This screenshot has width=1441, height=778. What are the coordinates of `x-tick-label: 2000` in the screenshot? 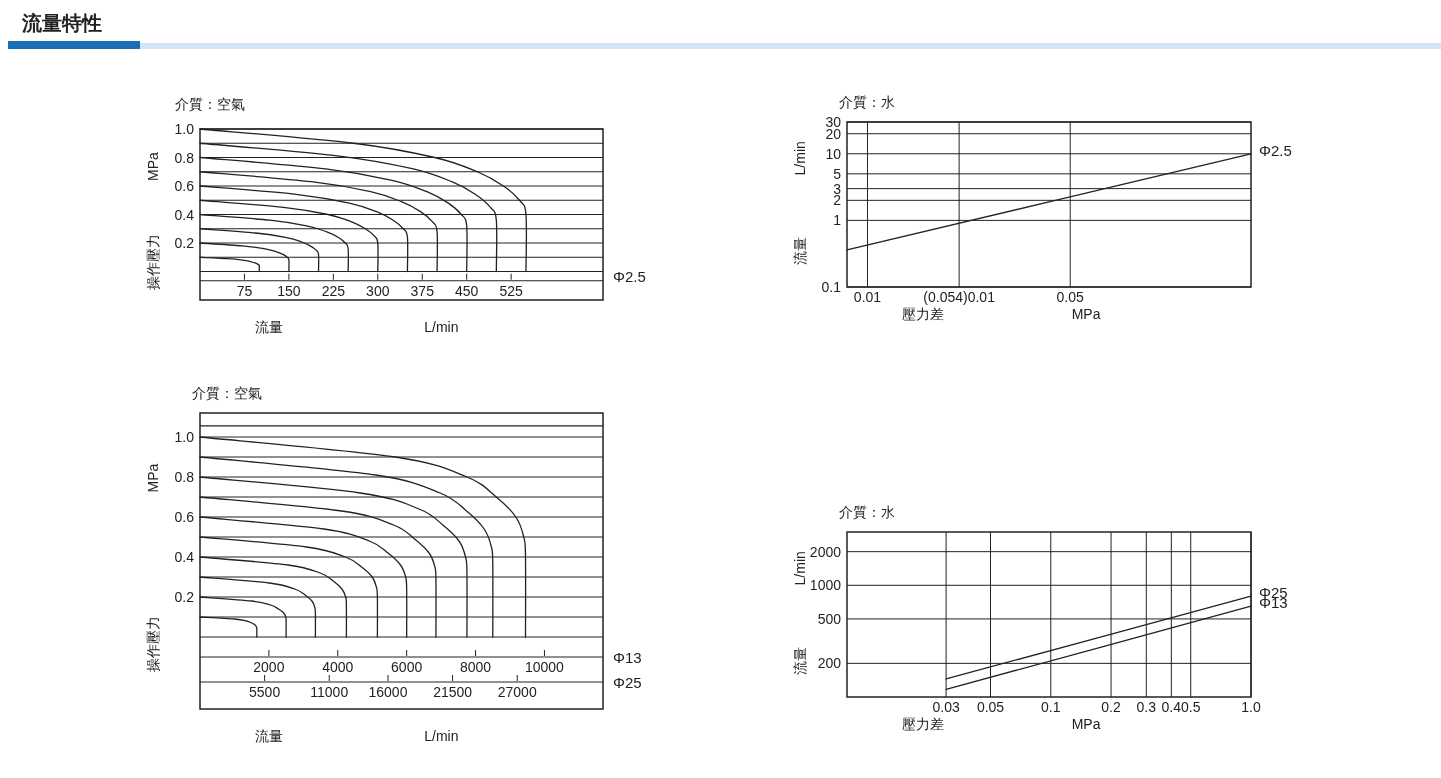 It's located at (269, 667).